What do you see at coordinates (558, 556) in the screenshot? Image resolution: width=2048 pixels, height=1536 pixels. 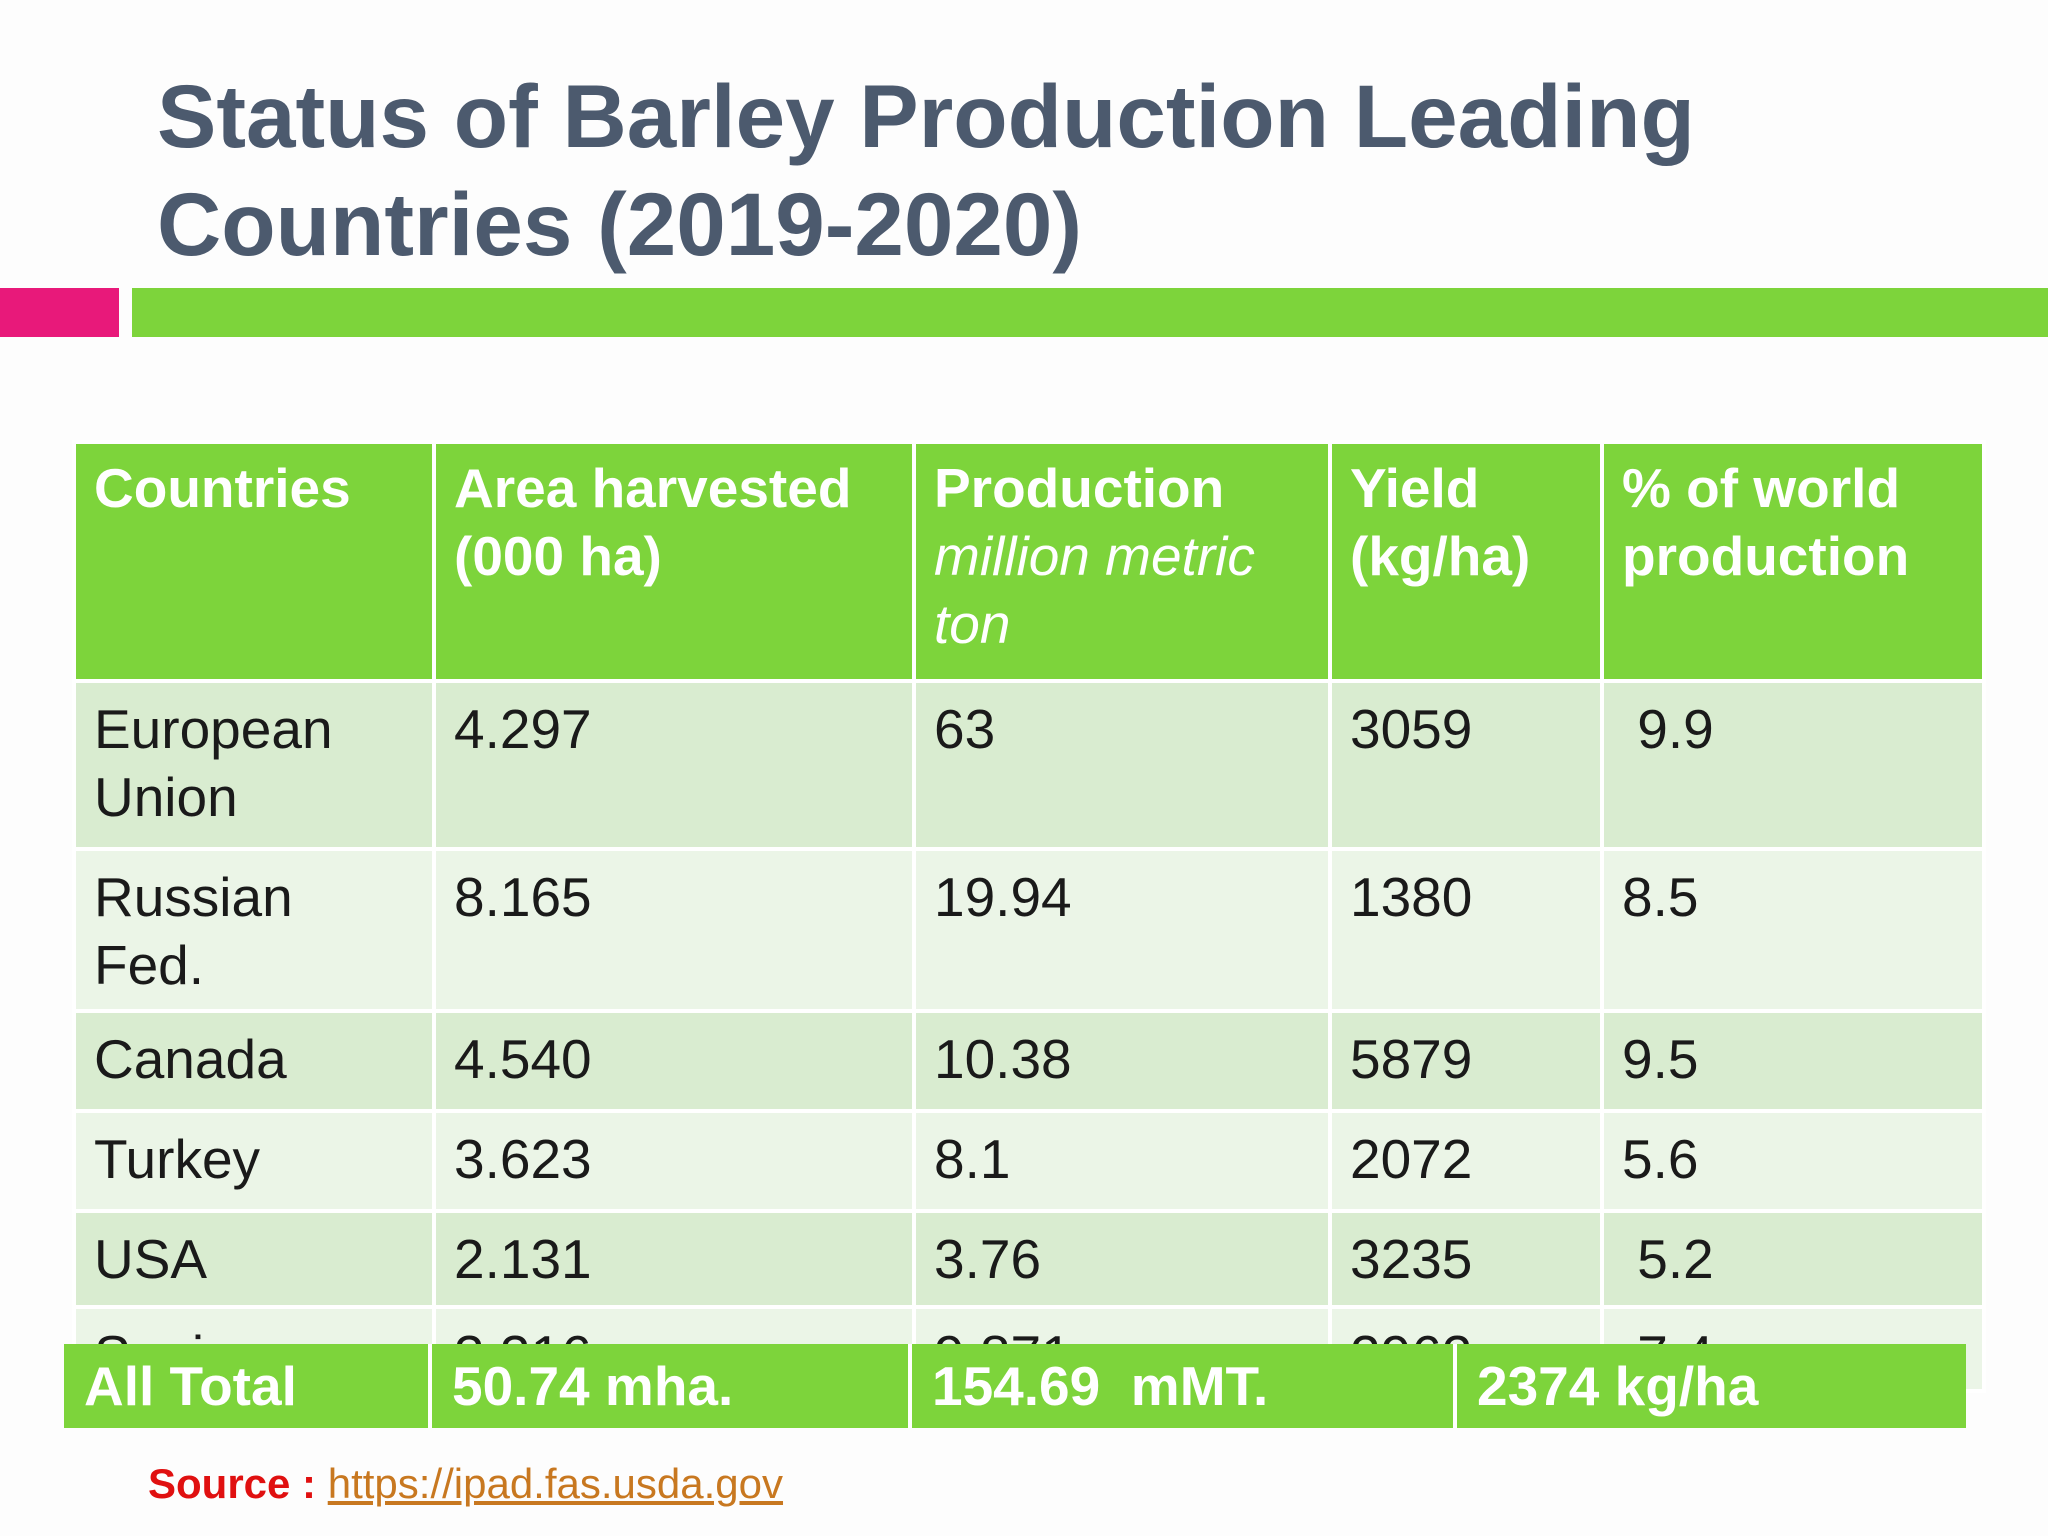 I see `header-area-unit: (000 ha)` at bounding box center [558, 556].